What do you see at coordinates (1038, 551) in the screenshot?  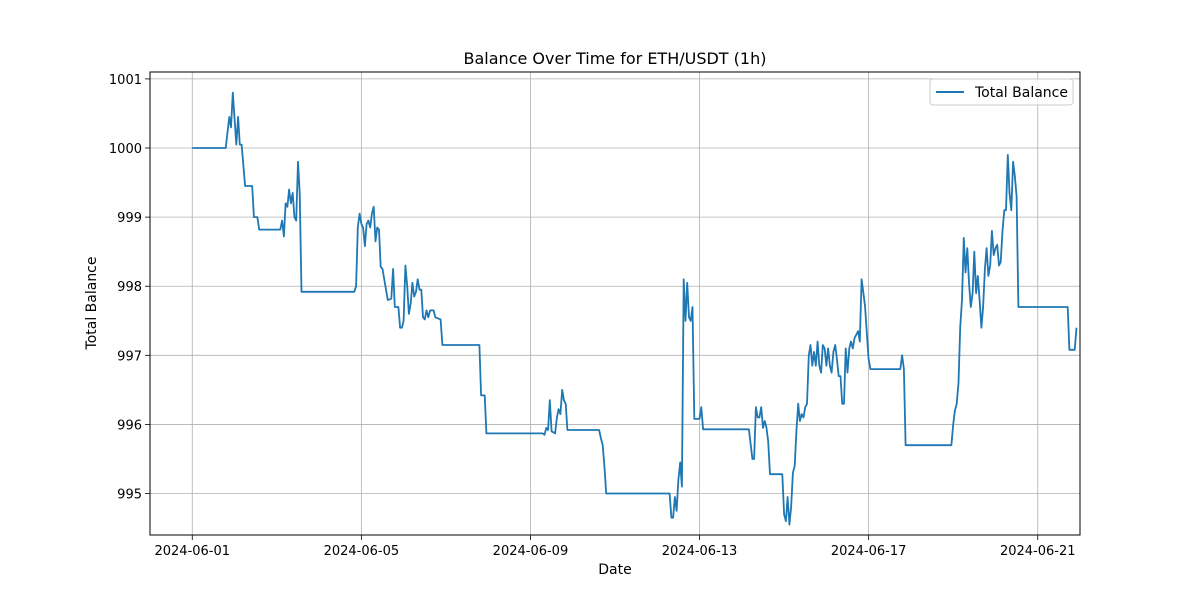 I see `x-tick-label: 2024-06-21` at bounding box center [1038, 551].